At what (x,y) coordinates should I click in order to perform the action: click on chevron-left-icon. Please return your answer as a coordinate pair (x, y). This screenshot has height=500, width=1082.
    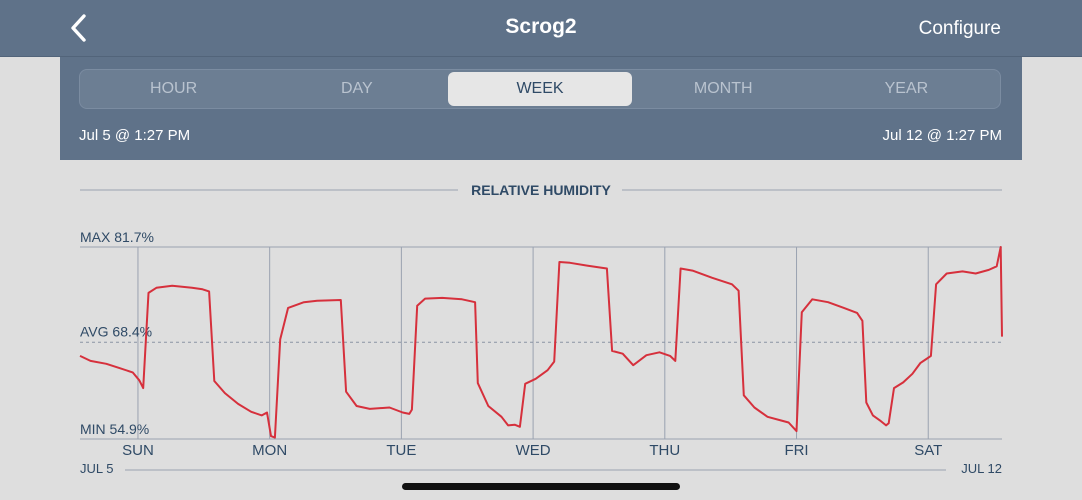
    Looking at the image, I should click on (78, 28).